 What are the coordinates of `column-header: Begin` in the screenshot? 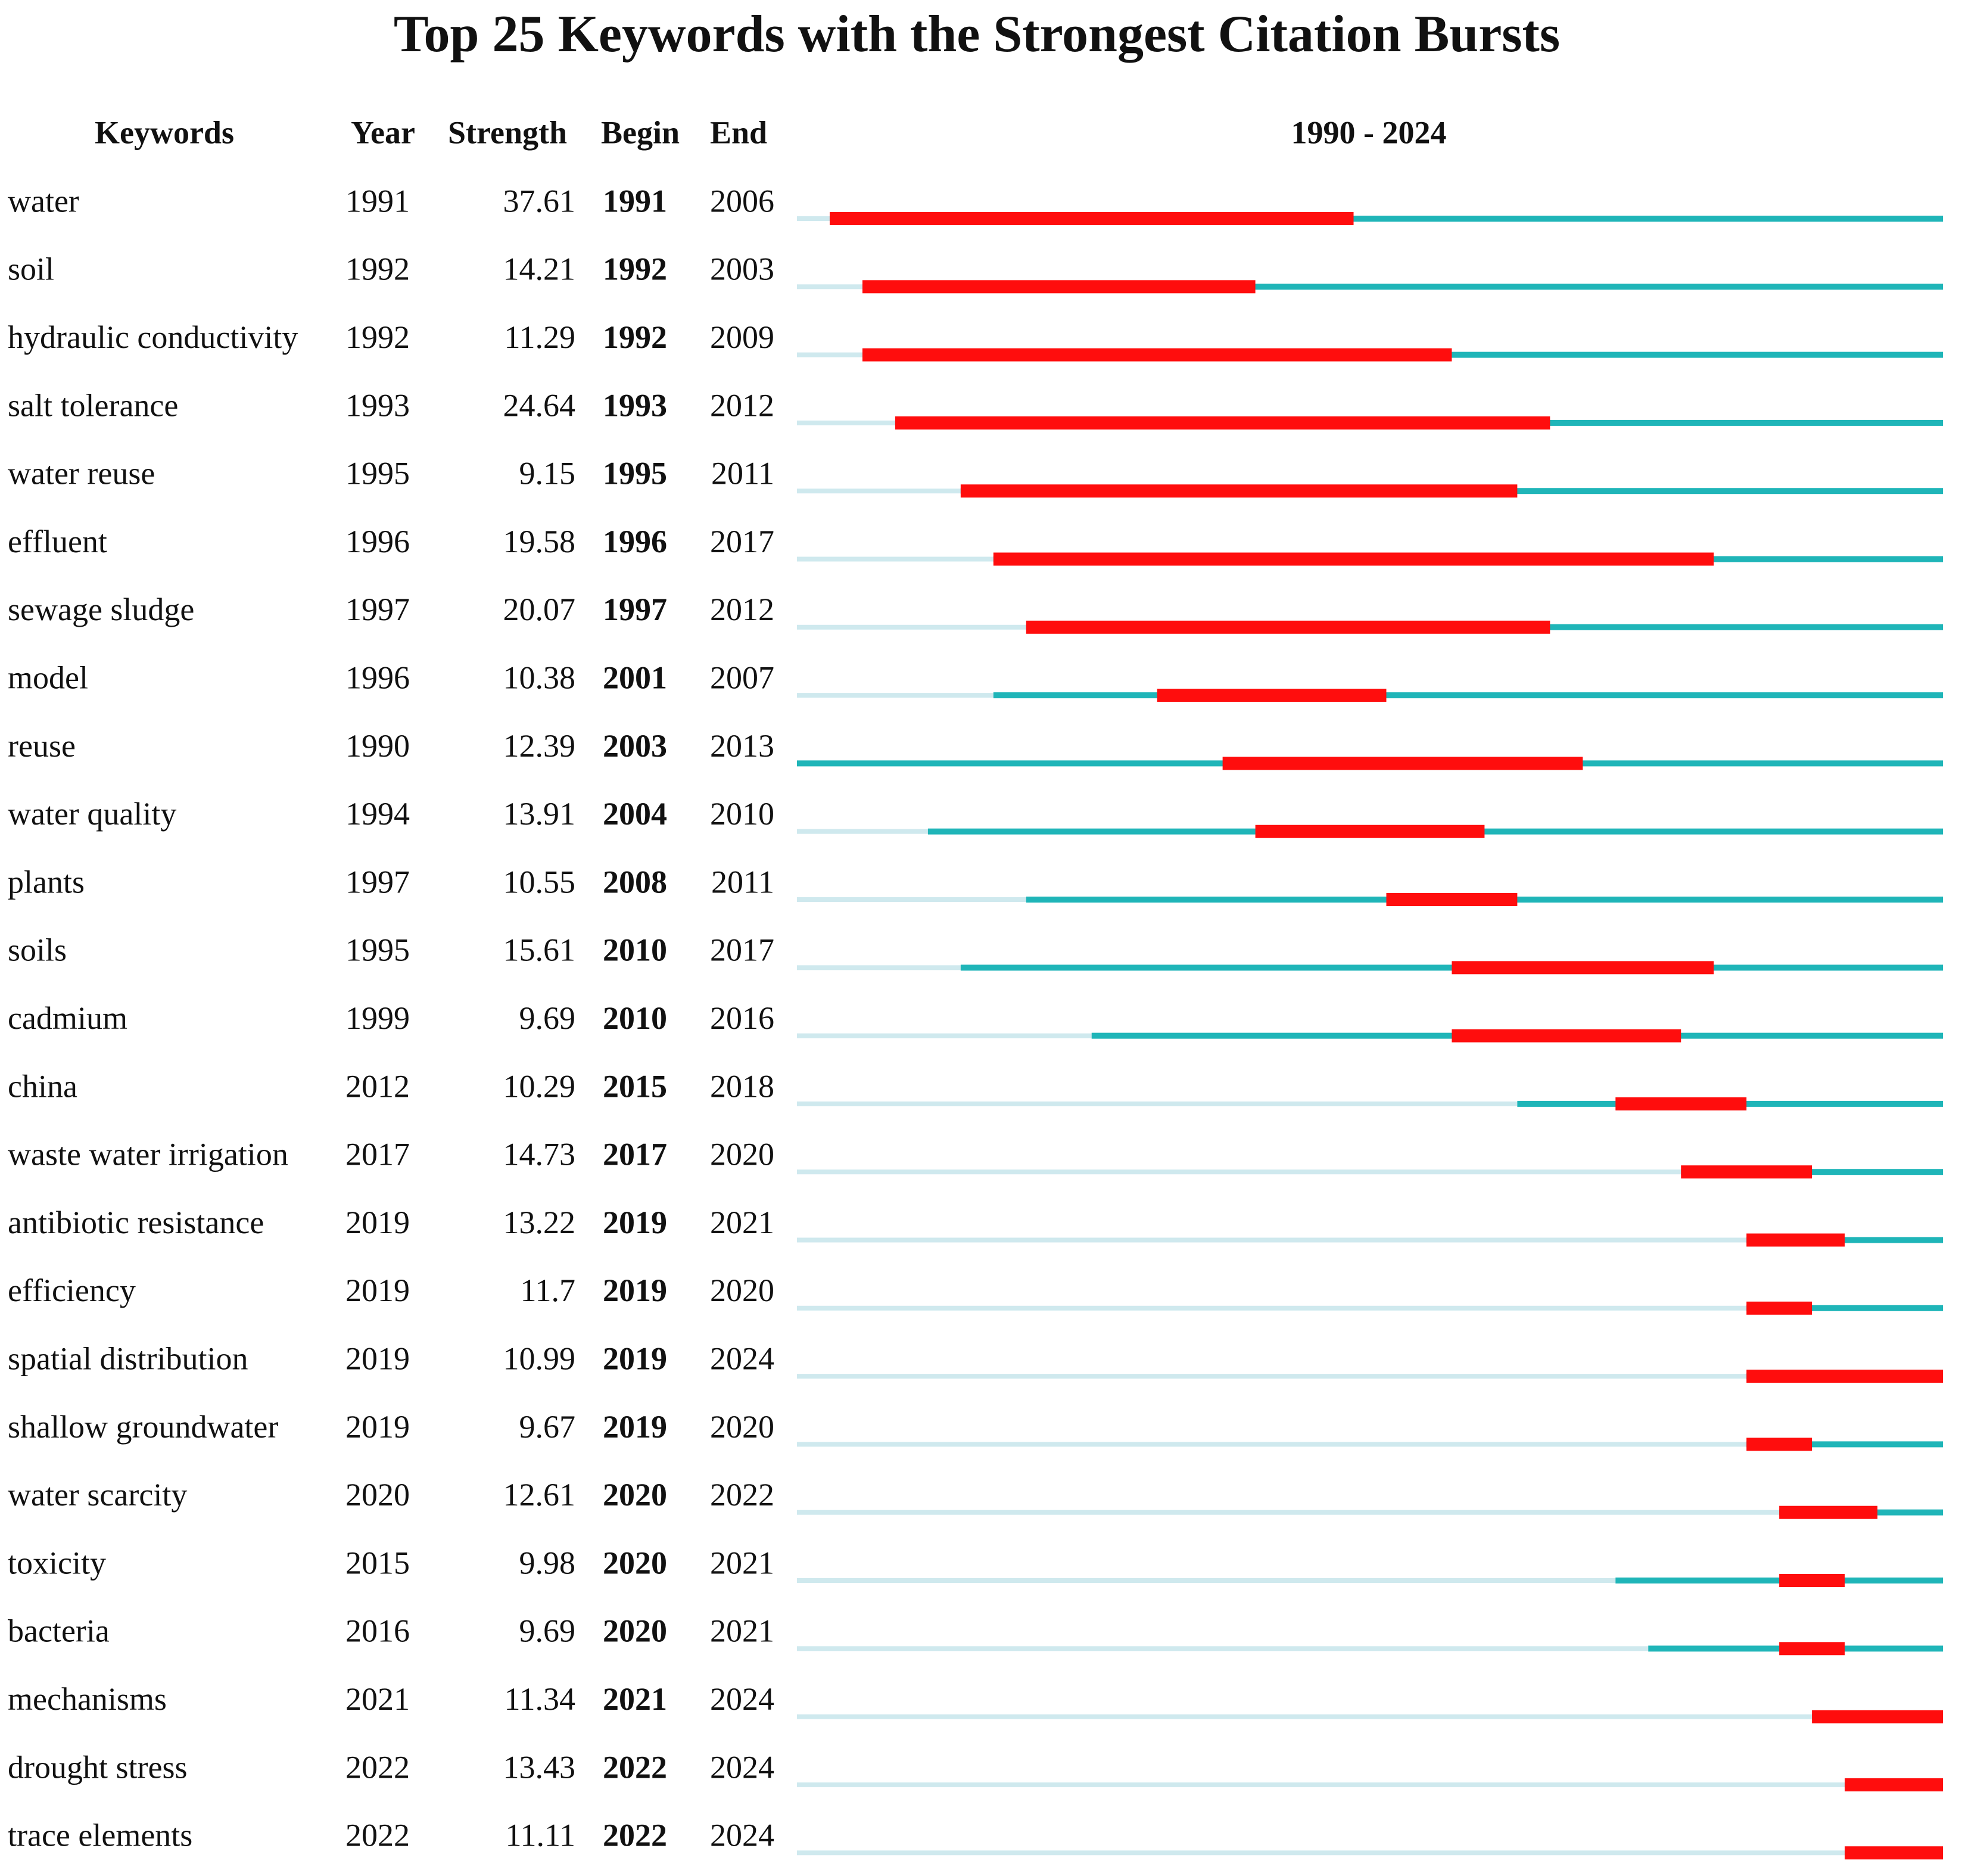 It's located at (640, 132).